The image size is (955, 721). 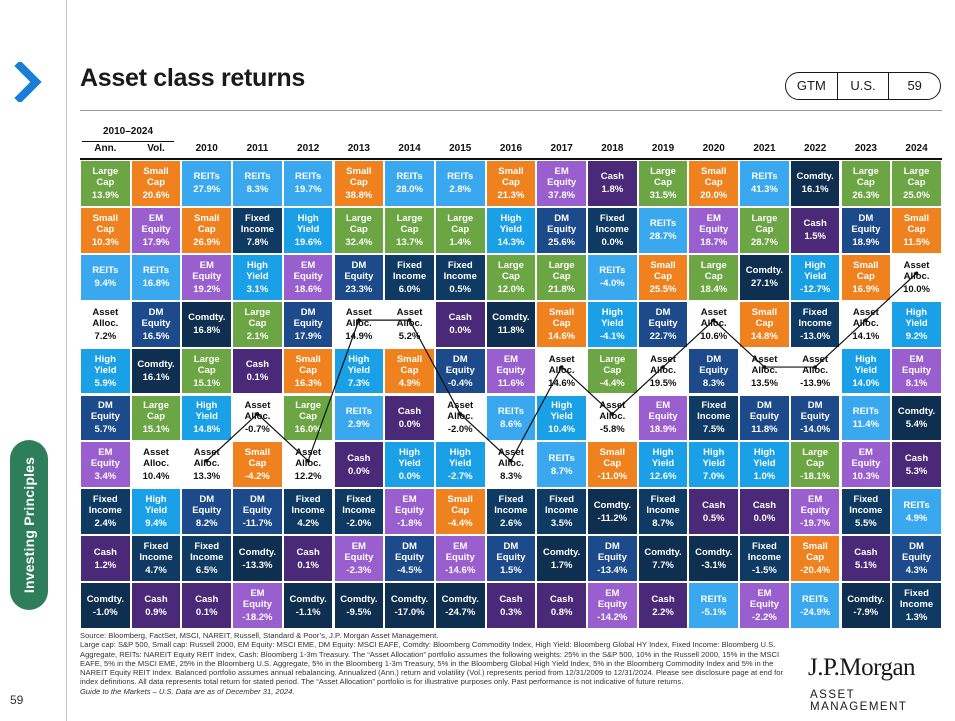 I want to click on return-cell: Fixed Income 4.7%, so click(x=156, y=559).